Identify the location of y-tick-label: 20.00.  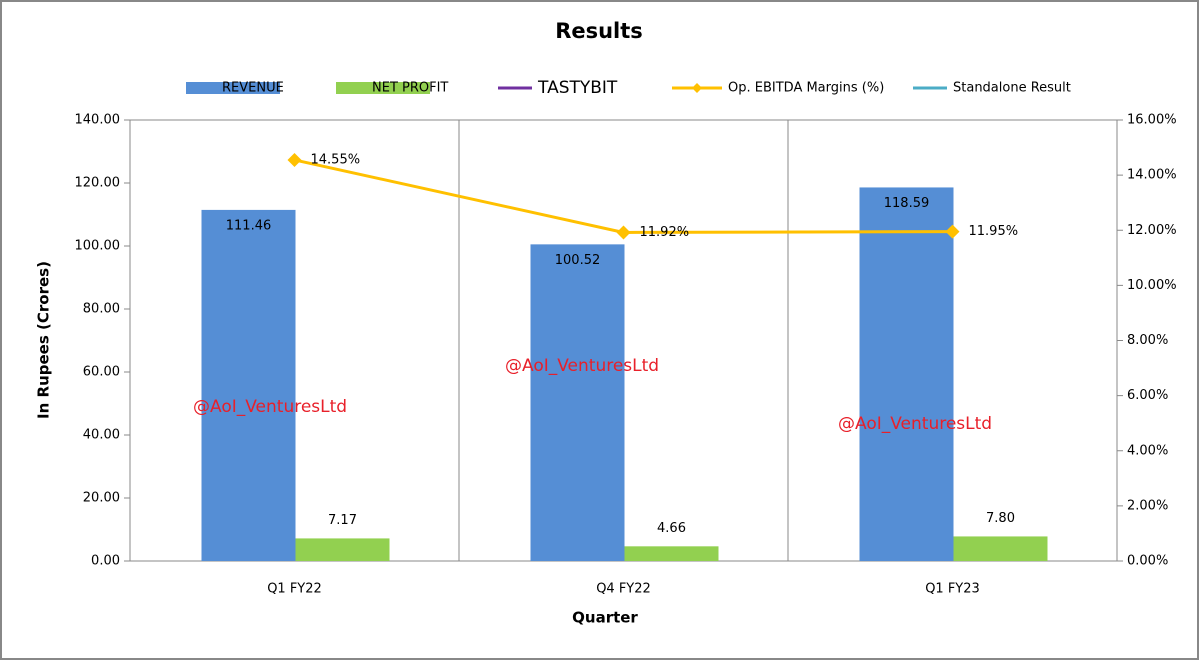
(101, 498).